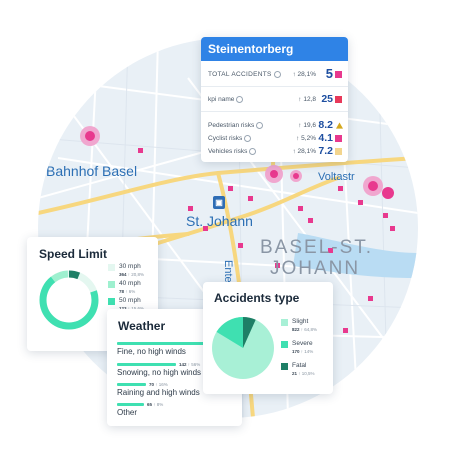 The image size is (450, 450). I want to click on donut-segment-50mph, so click(69, 300).